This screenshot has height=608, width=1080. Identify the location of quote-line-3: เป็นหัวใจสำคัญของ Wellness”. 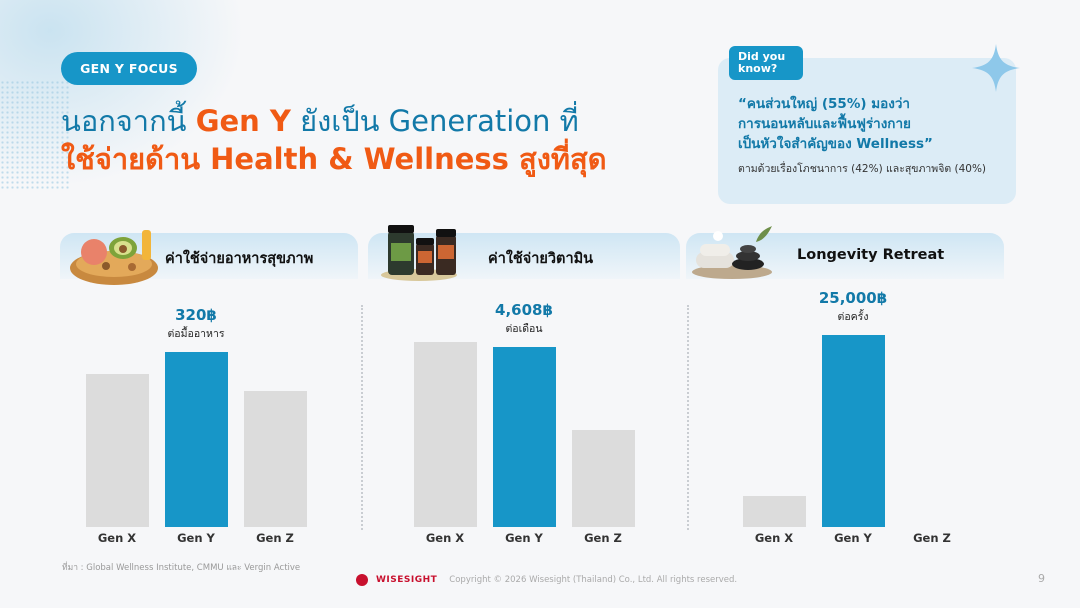
(835, 144).